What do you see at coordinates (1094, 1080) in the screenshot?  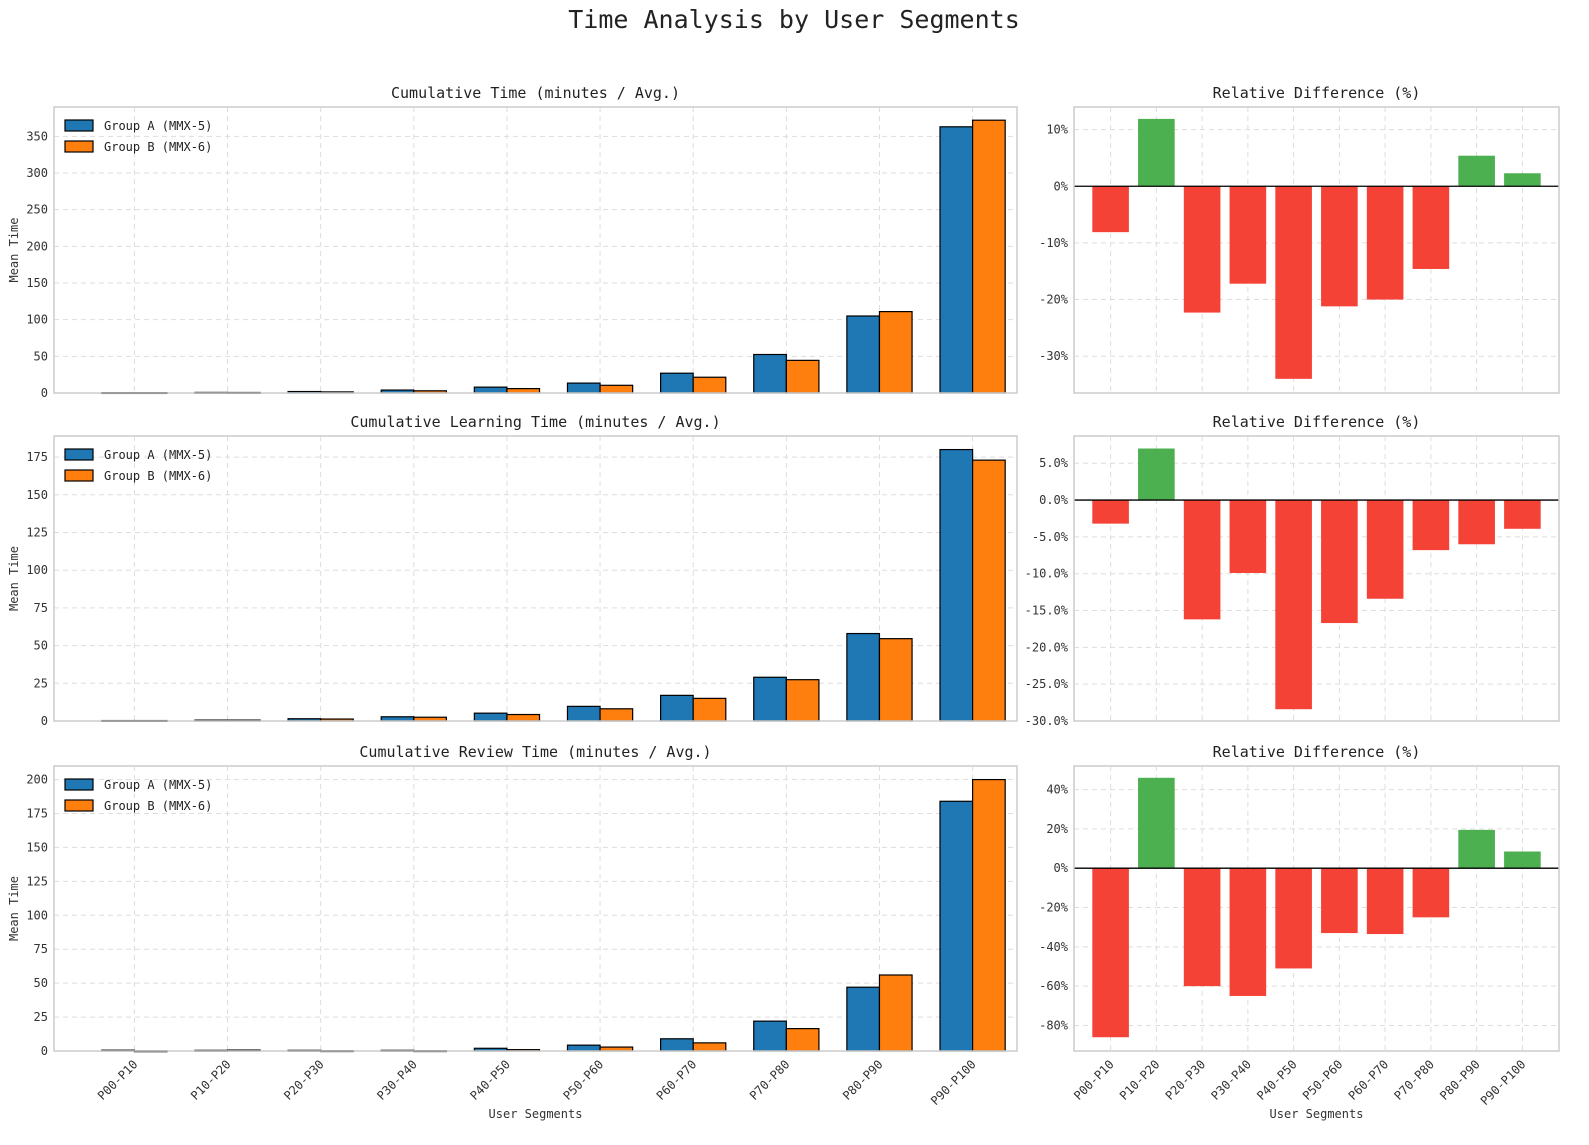 I see `x-tick-label: P00-P10` at bounding box center [1094, 1080].